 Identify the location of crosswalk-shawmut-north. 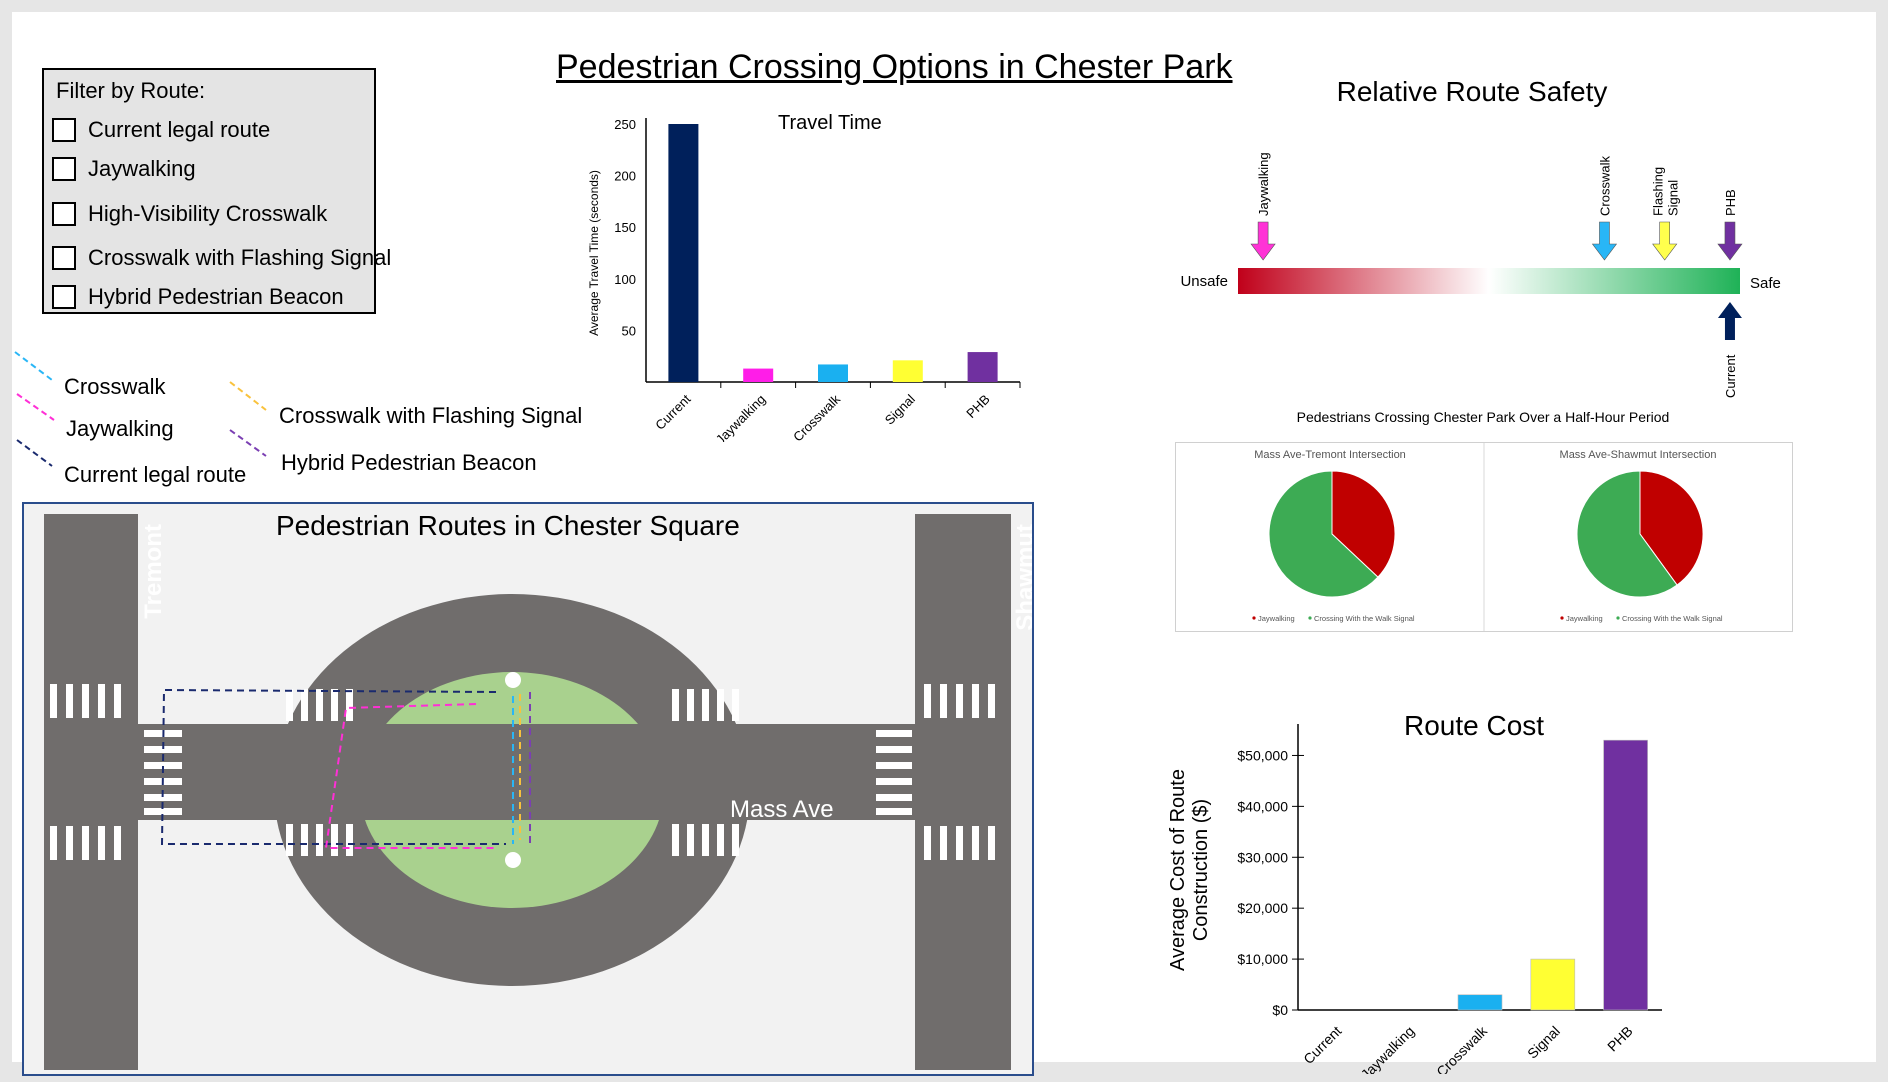
(959, 701).